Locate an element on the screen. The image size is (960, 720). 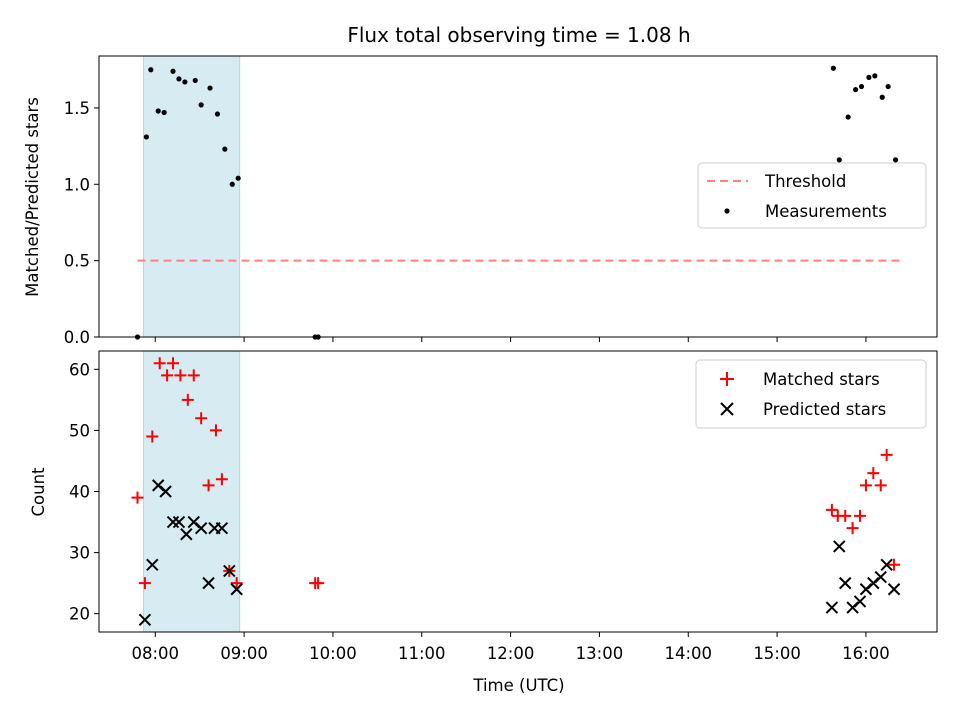
x-tick-label: 08:00 is located at coordinates (155, 653).